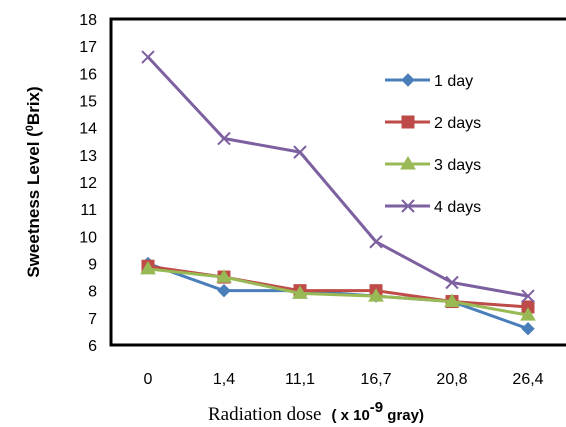 The height and width of the screenshot is (427, 566). Describe the element at coordinates (88, 47) in the screenshot. I see `y-tick-label: 17` at that location.